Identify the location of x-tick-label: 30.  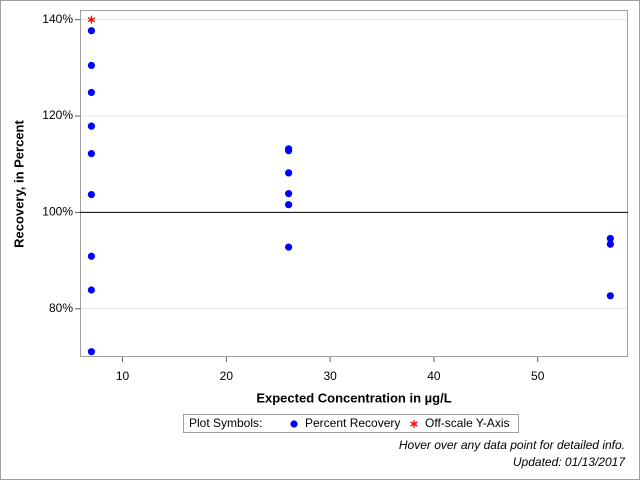
(330, 376).